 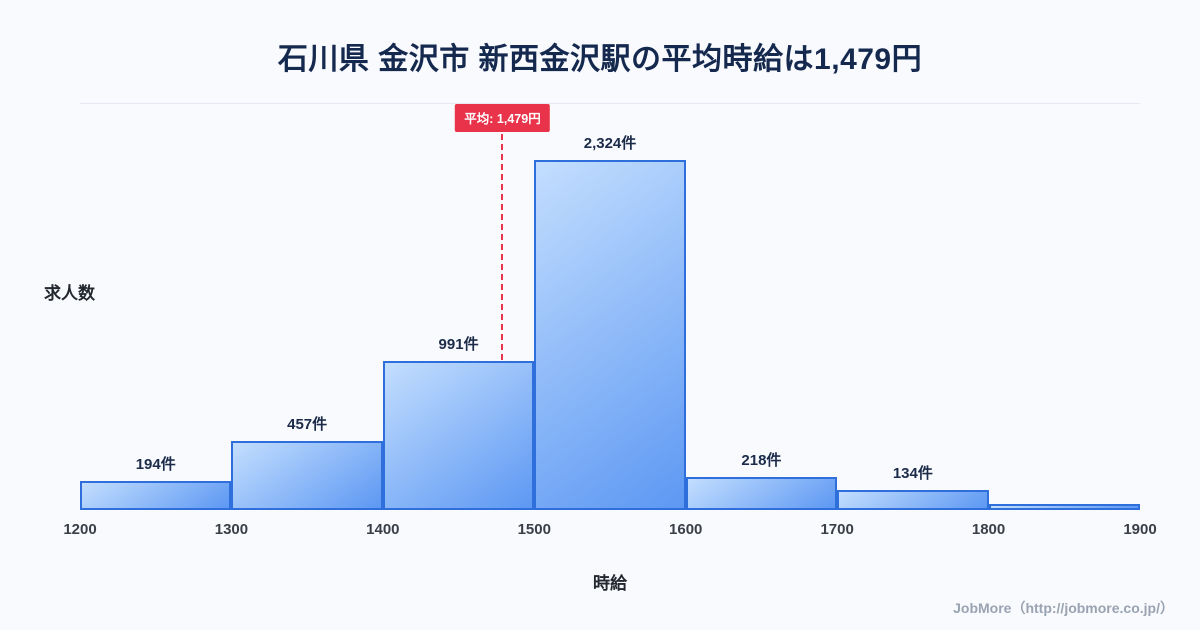 I want to click on x-axis-label: 時給, so click(x=610, y=583).